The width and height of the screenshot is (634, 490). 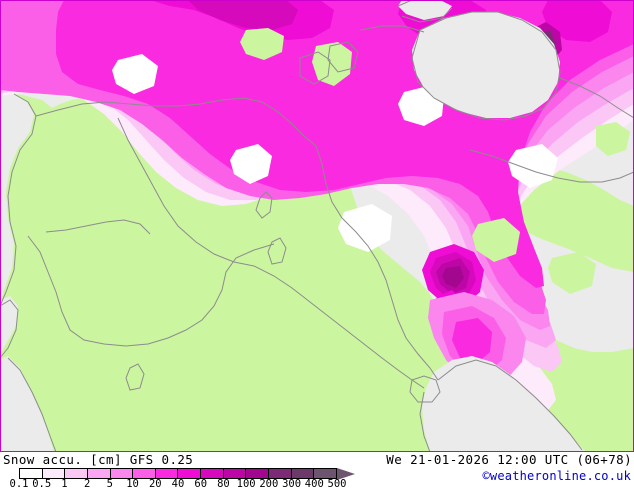 I want to click on lake-inland-south, so click(x=135, y=377).